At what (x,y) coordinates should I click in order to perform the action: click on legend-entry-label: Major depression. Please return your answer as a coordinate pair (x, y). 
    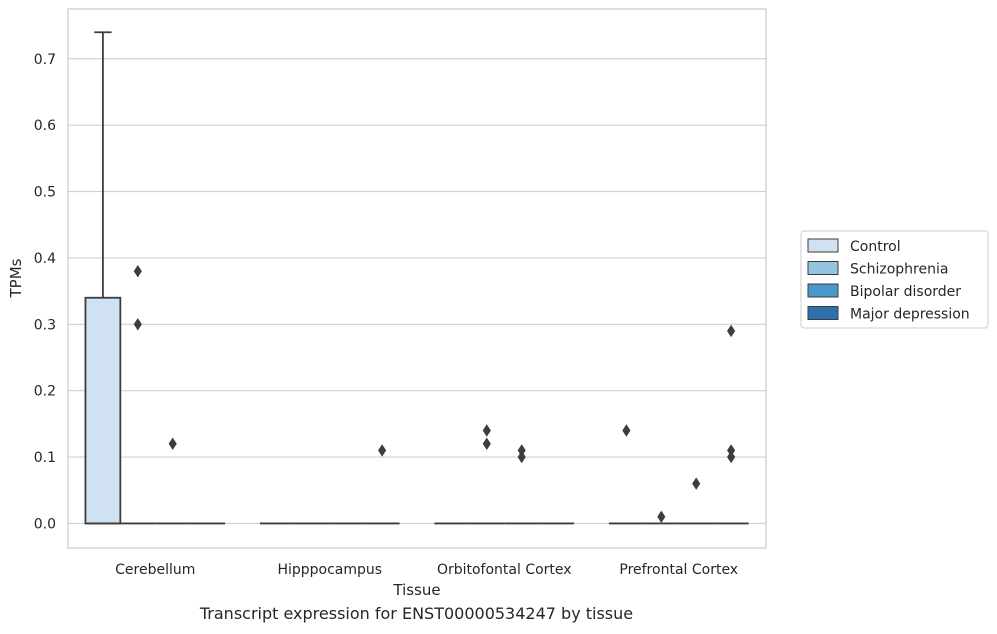
    Looking at the image, I should click on (910, 315).